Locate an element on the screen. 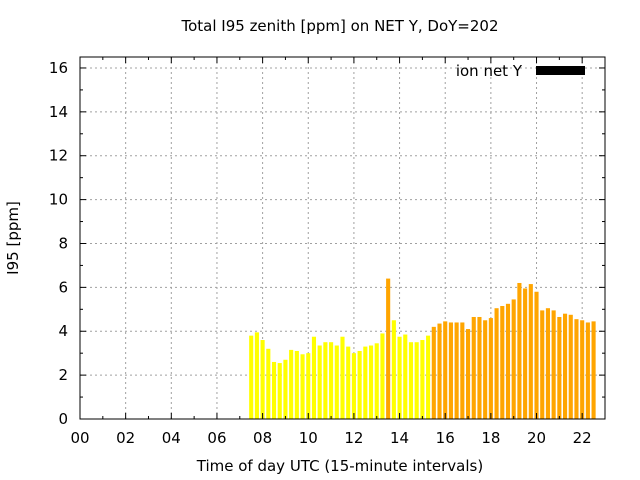  y-tick-label: 6 is located at coordinates (63, 287).